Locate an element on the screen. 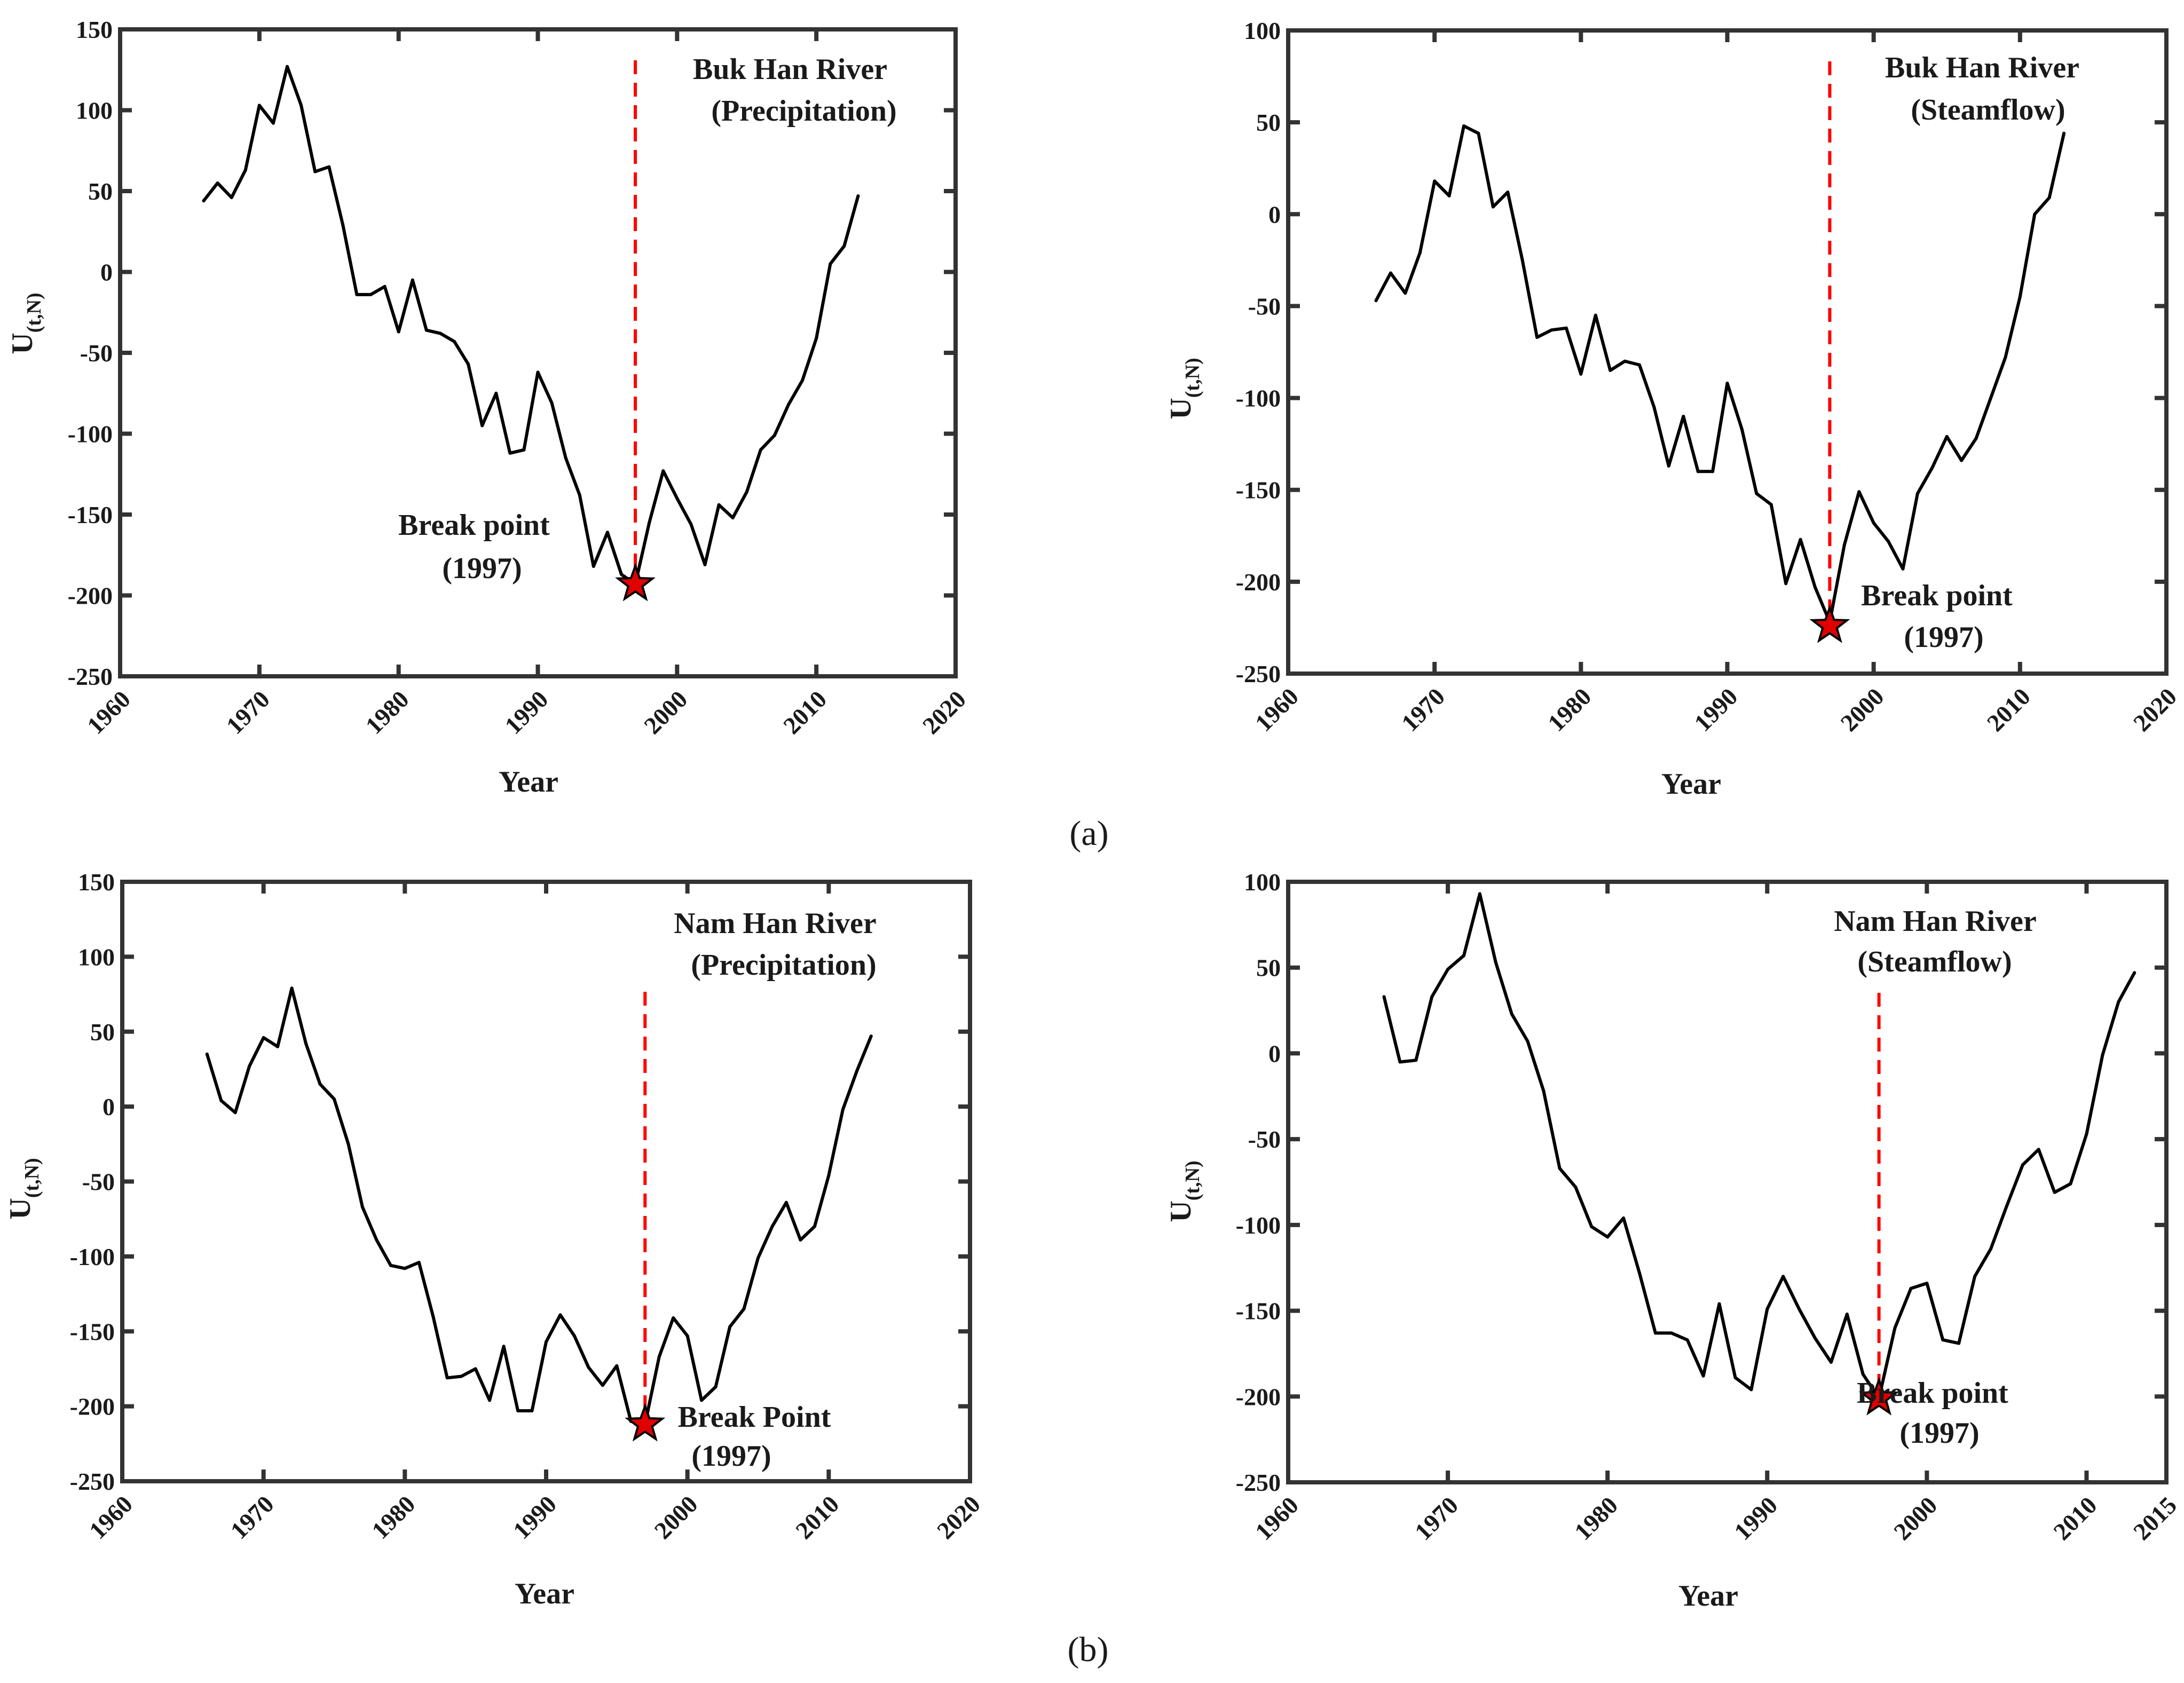  y-axis-title-subscript: (t,N) is located at coordinates (34, 313).